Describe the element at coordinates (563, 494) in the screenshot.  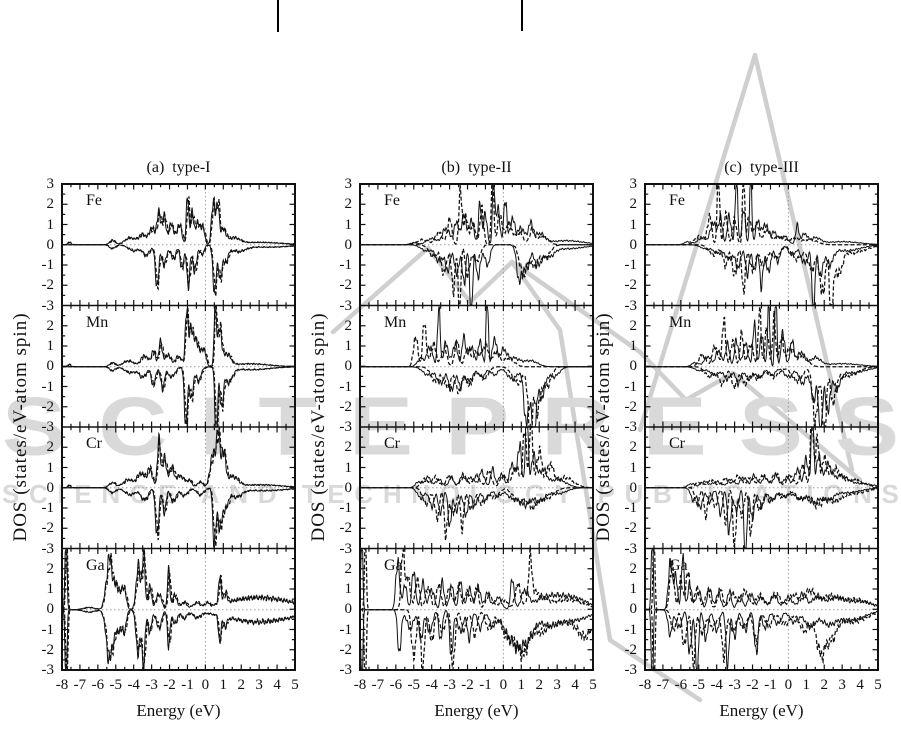
I see `watermark-letter: Y` at that location.